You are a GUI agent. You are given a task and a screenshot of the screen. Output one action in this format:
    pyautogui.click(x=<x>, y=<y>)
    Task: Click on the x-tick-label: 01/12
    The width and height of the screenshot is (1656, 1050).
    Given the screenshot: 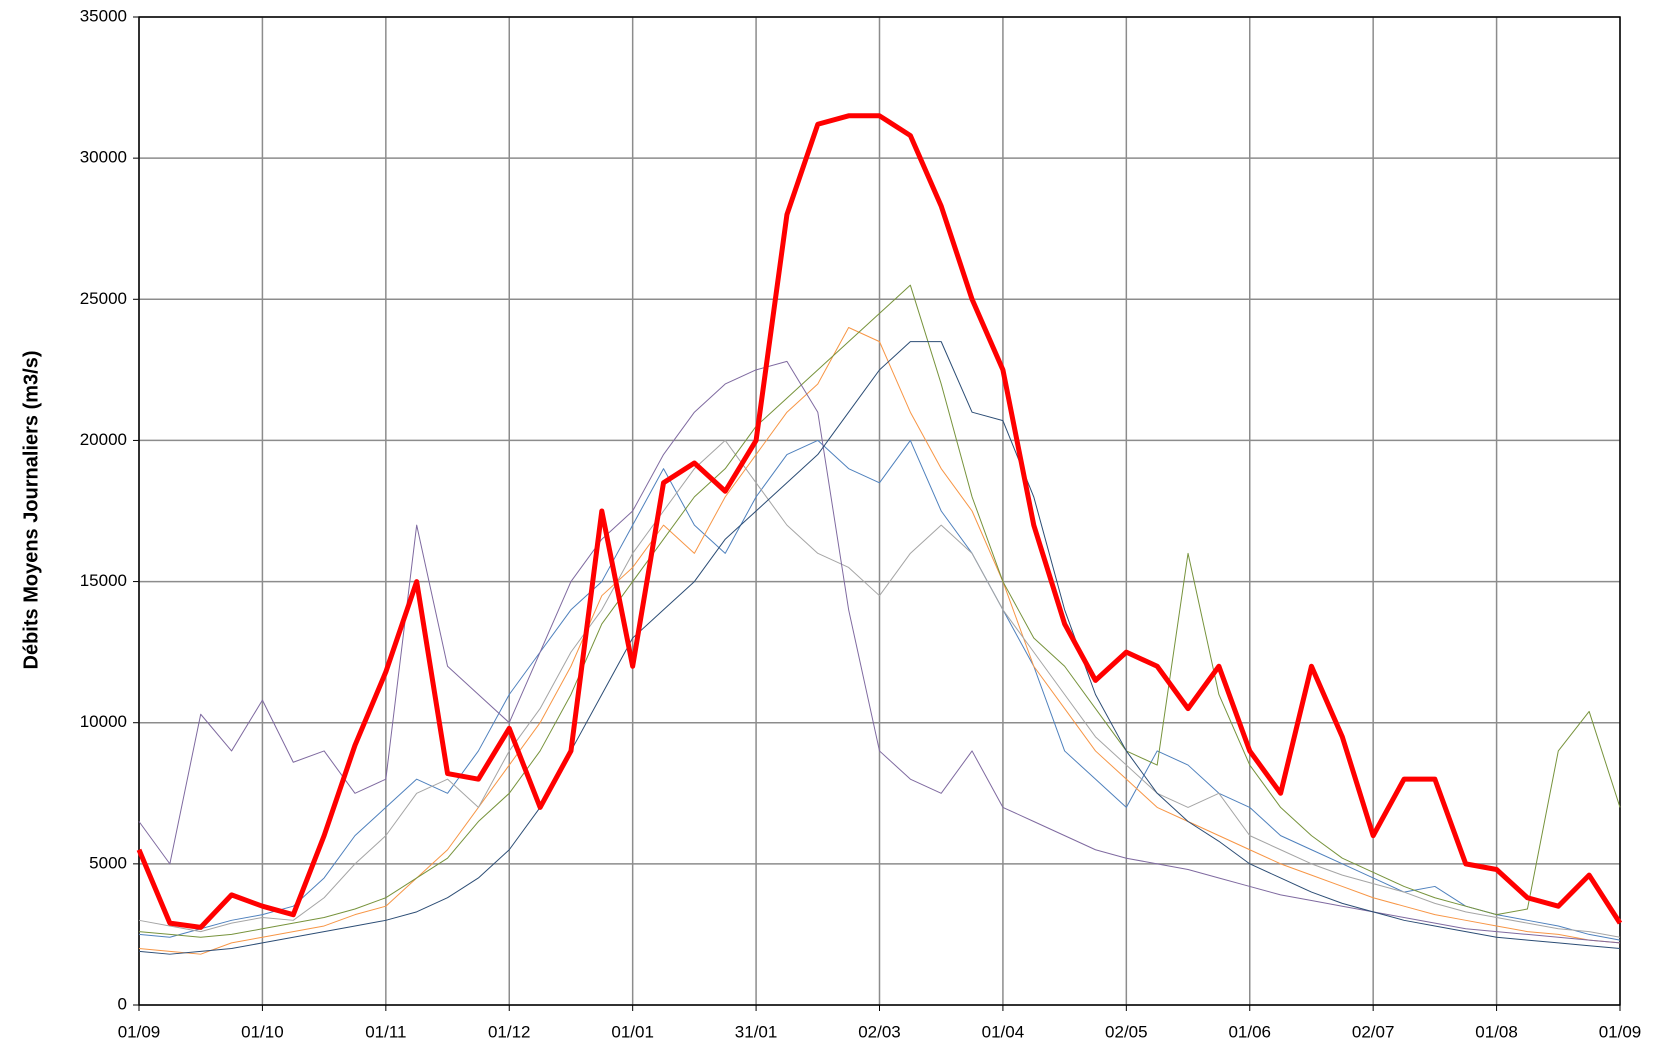 What is the action you would take?
    pyautogui.click(x=509, y=1031)
    